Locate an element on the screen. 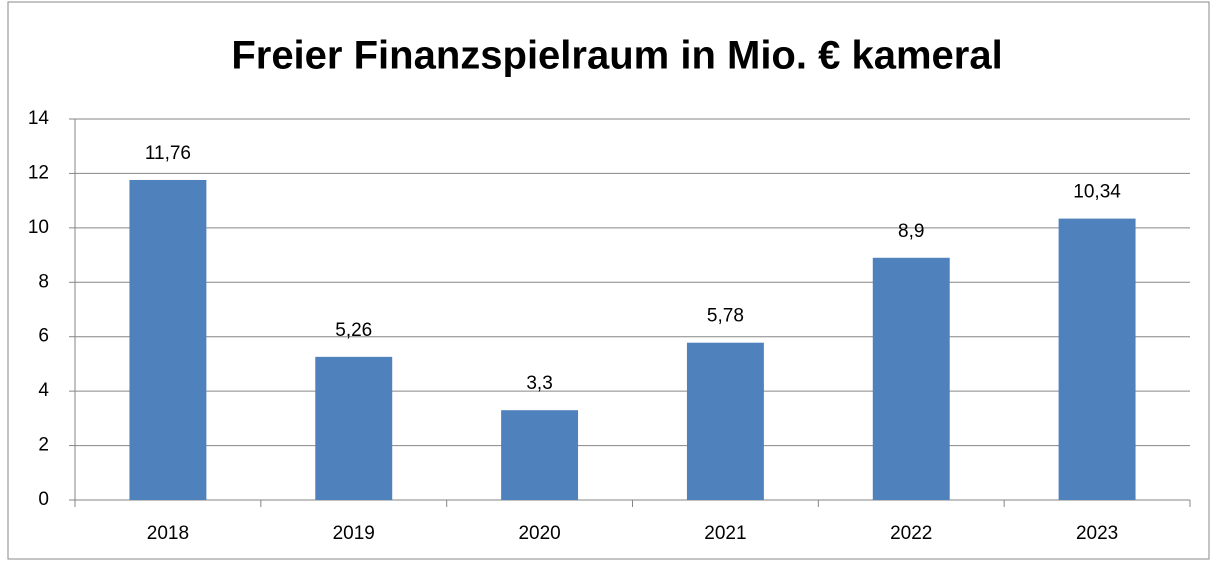  y-tick-label: 6 is located at coordinates (43, 336).